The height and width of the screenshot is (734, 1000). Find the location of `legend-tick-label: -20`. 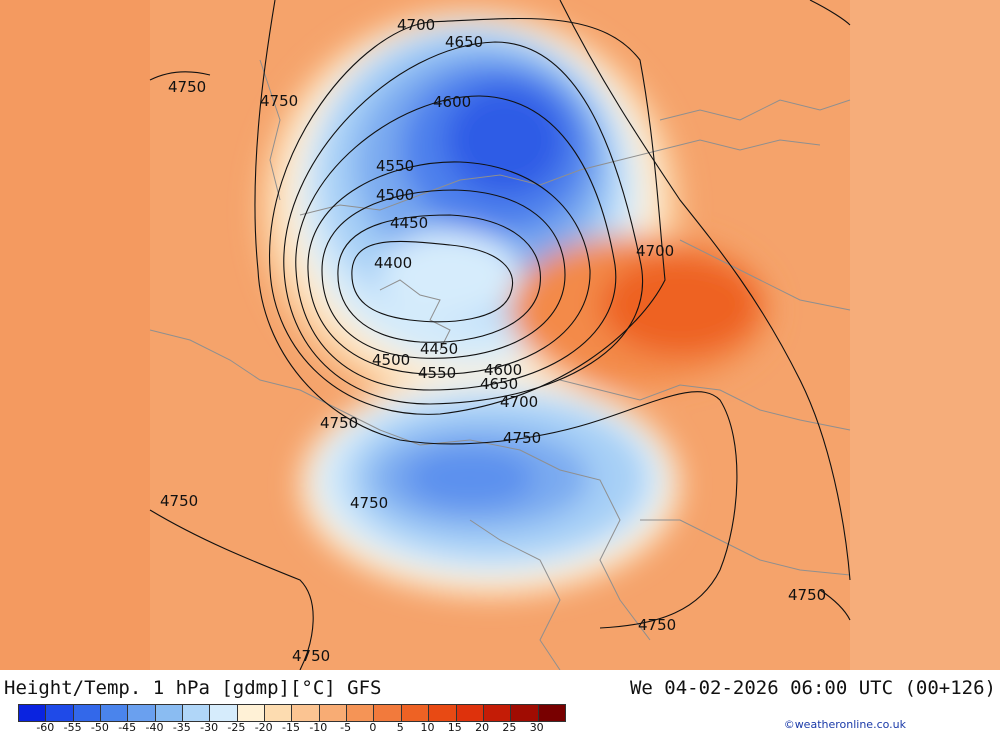

legend-tick-label: -20 is located at coordinates (263, 727).